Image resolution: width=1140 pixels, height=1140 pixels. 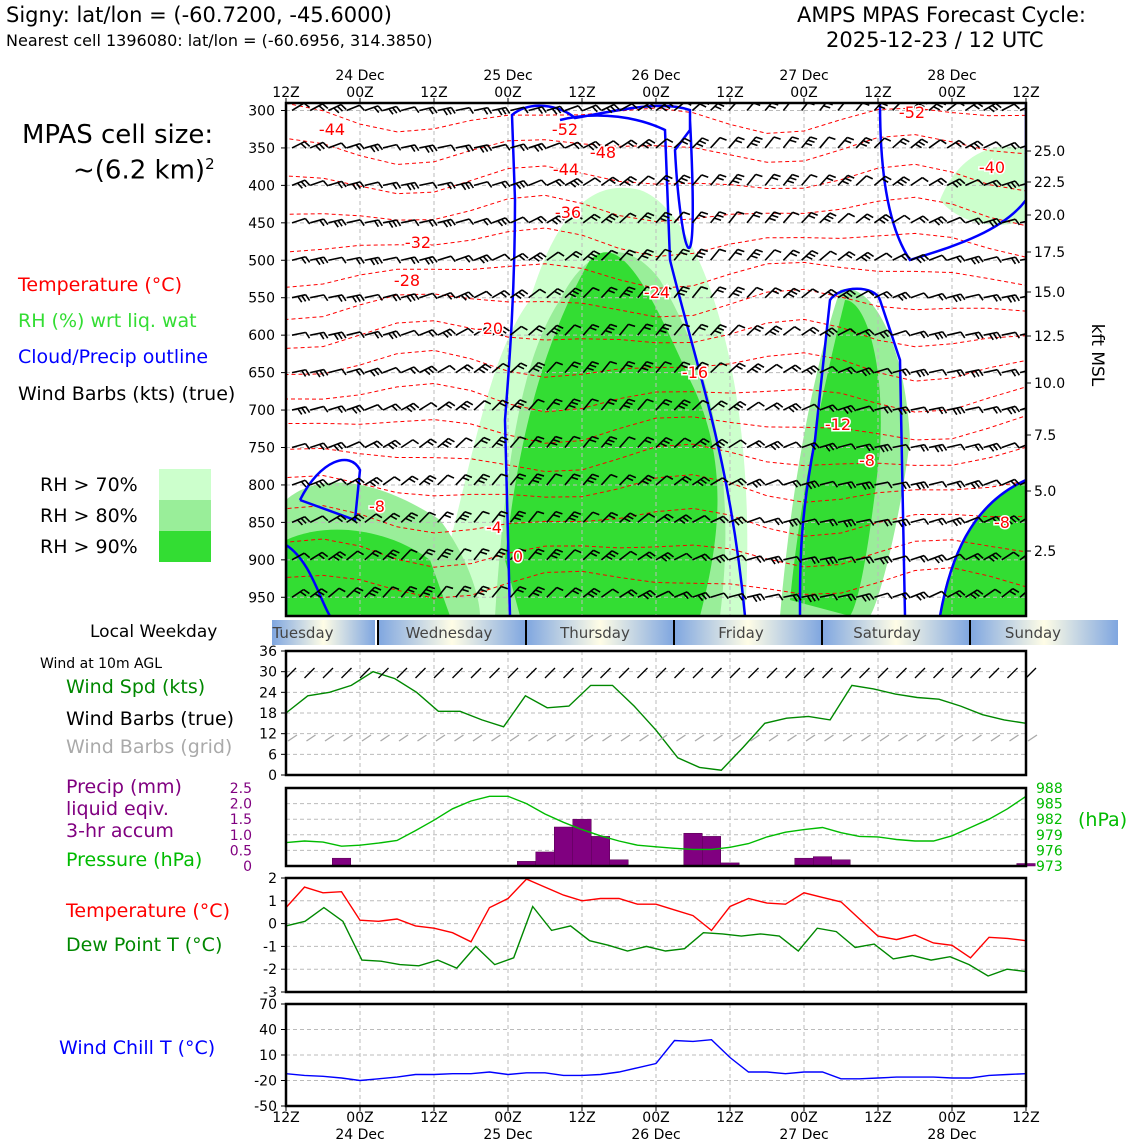 I want to click on pressure-level-label: 800, so click(x=261, y=486).